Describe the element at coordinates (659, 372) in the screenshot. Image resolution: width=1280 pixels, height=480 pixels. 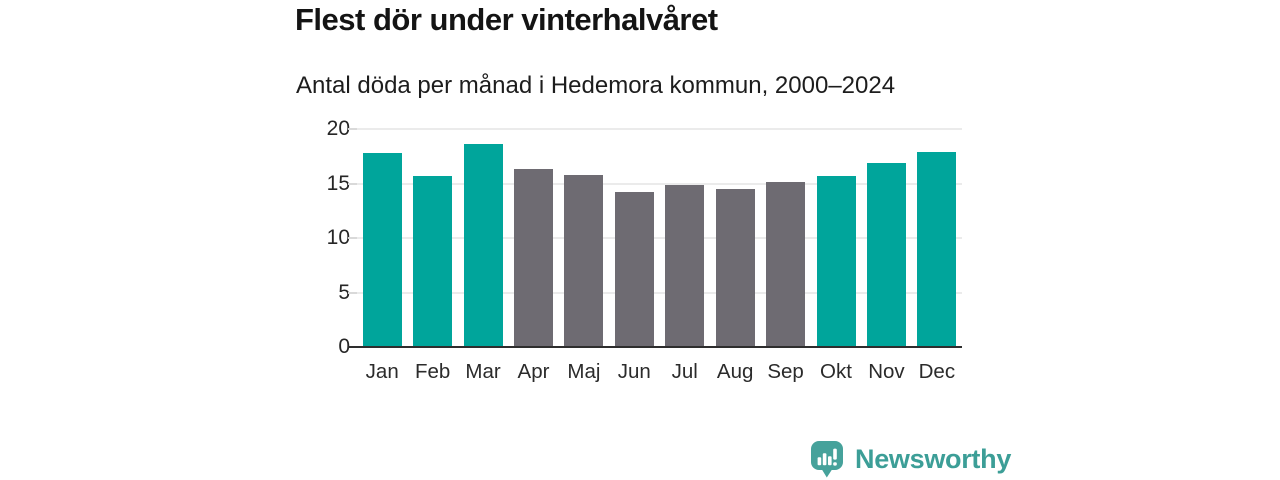
I see `x-axis-labels: Jan Feb Mar Apr Maj Jun Jul Aug Sep Okt Nov Dec` at that location.